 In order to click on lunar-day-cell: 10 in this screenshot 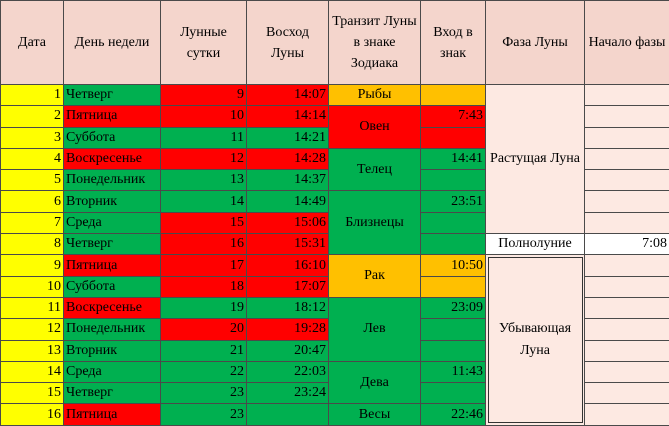, I will do `click(204, 116)`.